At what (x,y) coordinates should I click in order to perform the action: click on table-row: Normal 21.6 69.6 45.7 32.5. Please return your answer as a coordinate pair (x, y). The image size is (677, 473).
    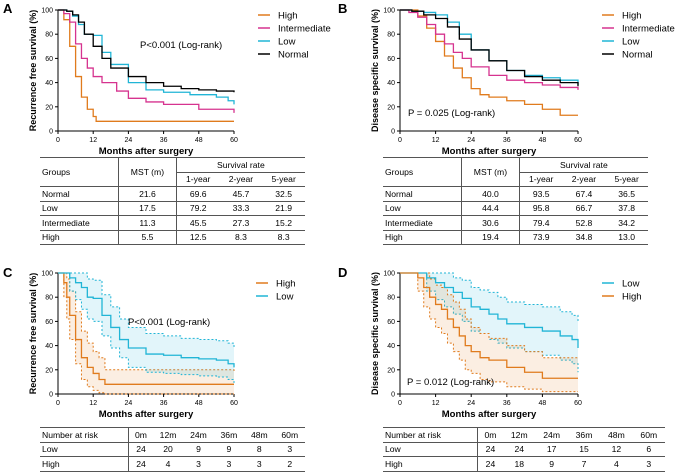
    Looking at the image, I should click on (172, 194).